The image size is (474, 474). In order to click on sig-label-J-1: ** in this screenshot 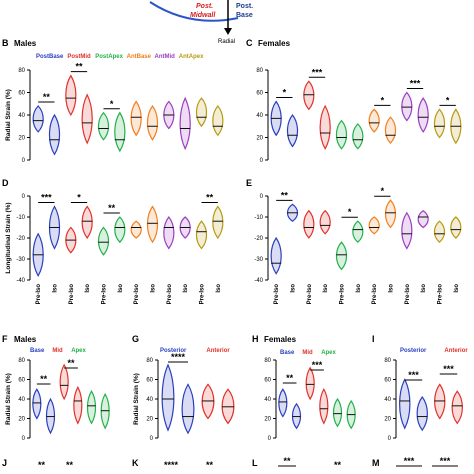, I will do `click(42, 465)`.